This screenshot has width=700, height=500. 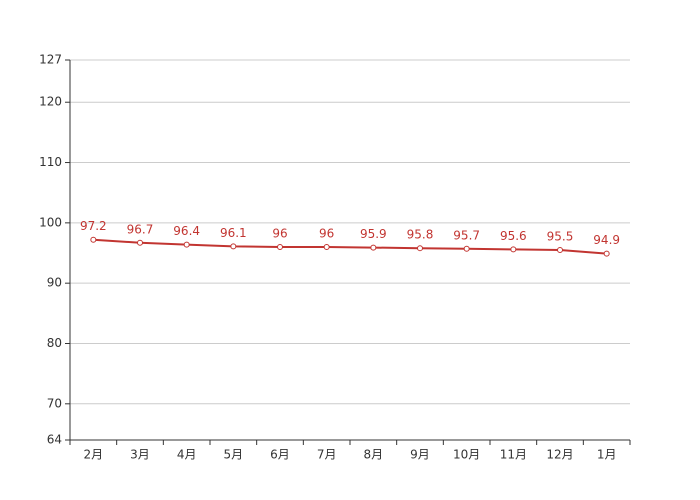 What do you see at coordinates (54, 403) in the screenshot?
I see `y-tick-label: 70` at bounding box center [54, 403].